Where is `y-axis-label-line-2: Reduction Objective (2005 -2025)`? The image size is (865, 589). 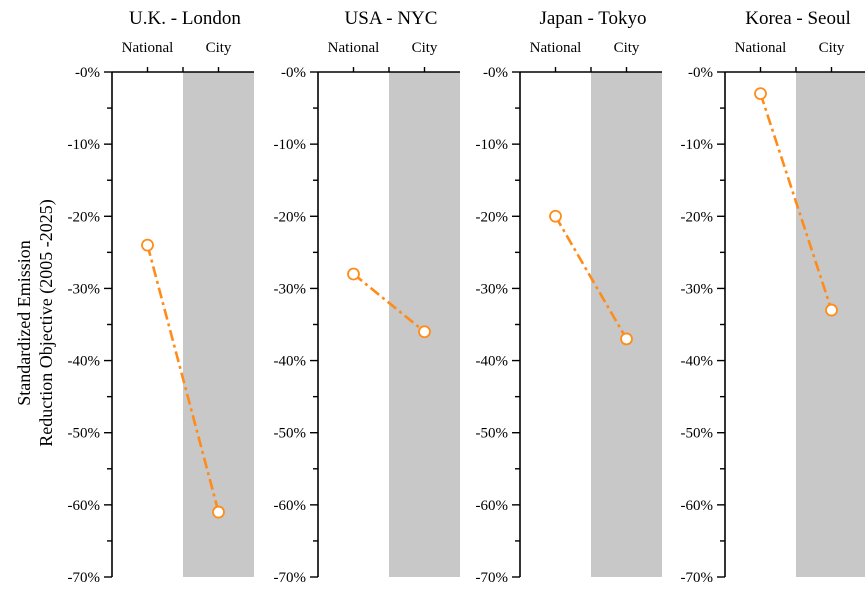 y-axis-label-line-2: Reduction Objective (2005 -2025) is located at coordinates (46, 322).